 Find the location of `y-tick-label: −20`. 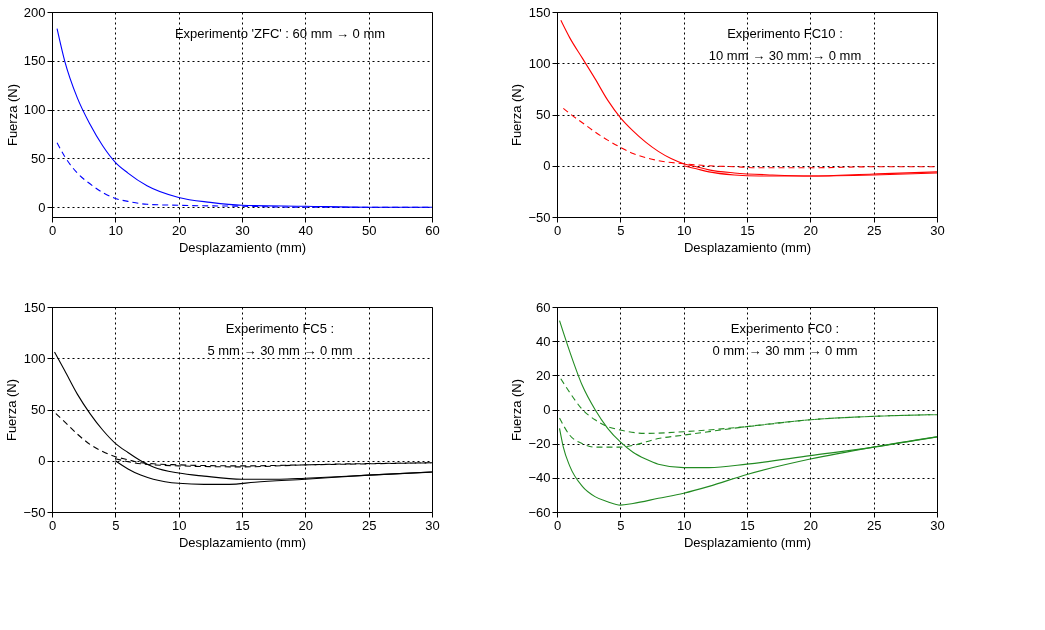

y-tick-label: −20 is located at coordinates (539, 444).